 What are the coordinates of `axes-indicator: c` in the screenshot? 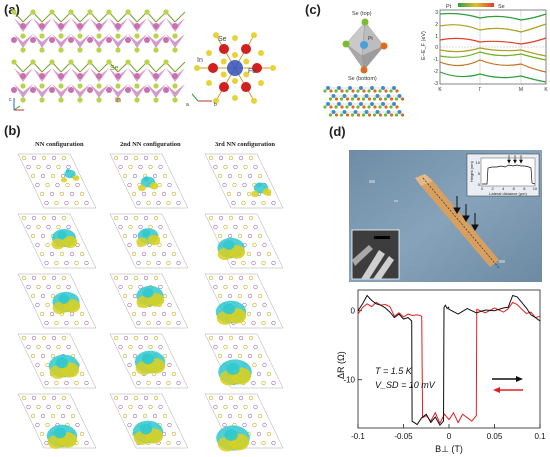 It's located at (16, 104).